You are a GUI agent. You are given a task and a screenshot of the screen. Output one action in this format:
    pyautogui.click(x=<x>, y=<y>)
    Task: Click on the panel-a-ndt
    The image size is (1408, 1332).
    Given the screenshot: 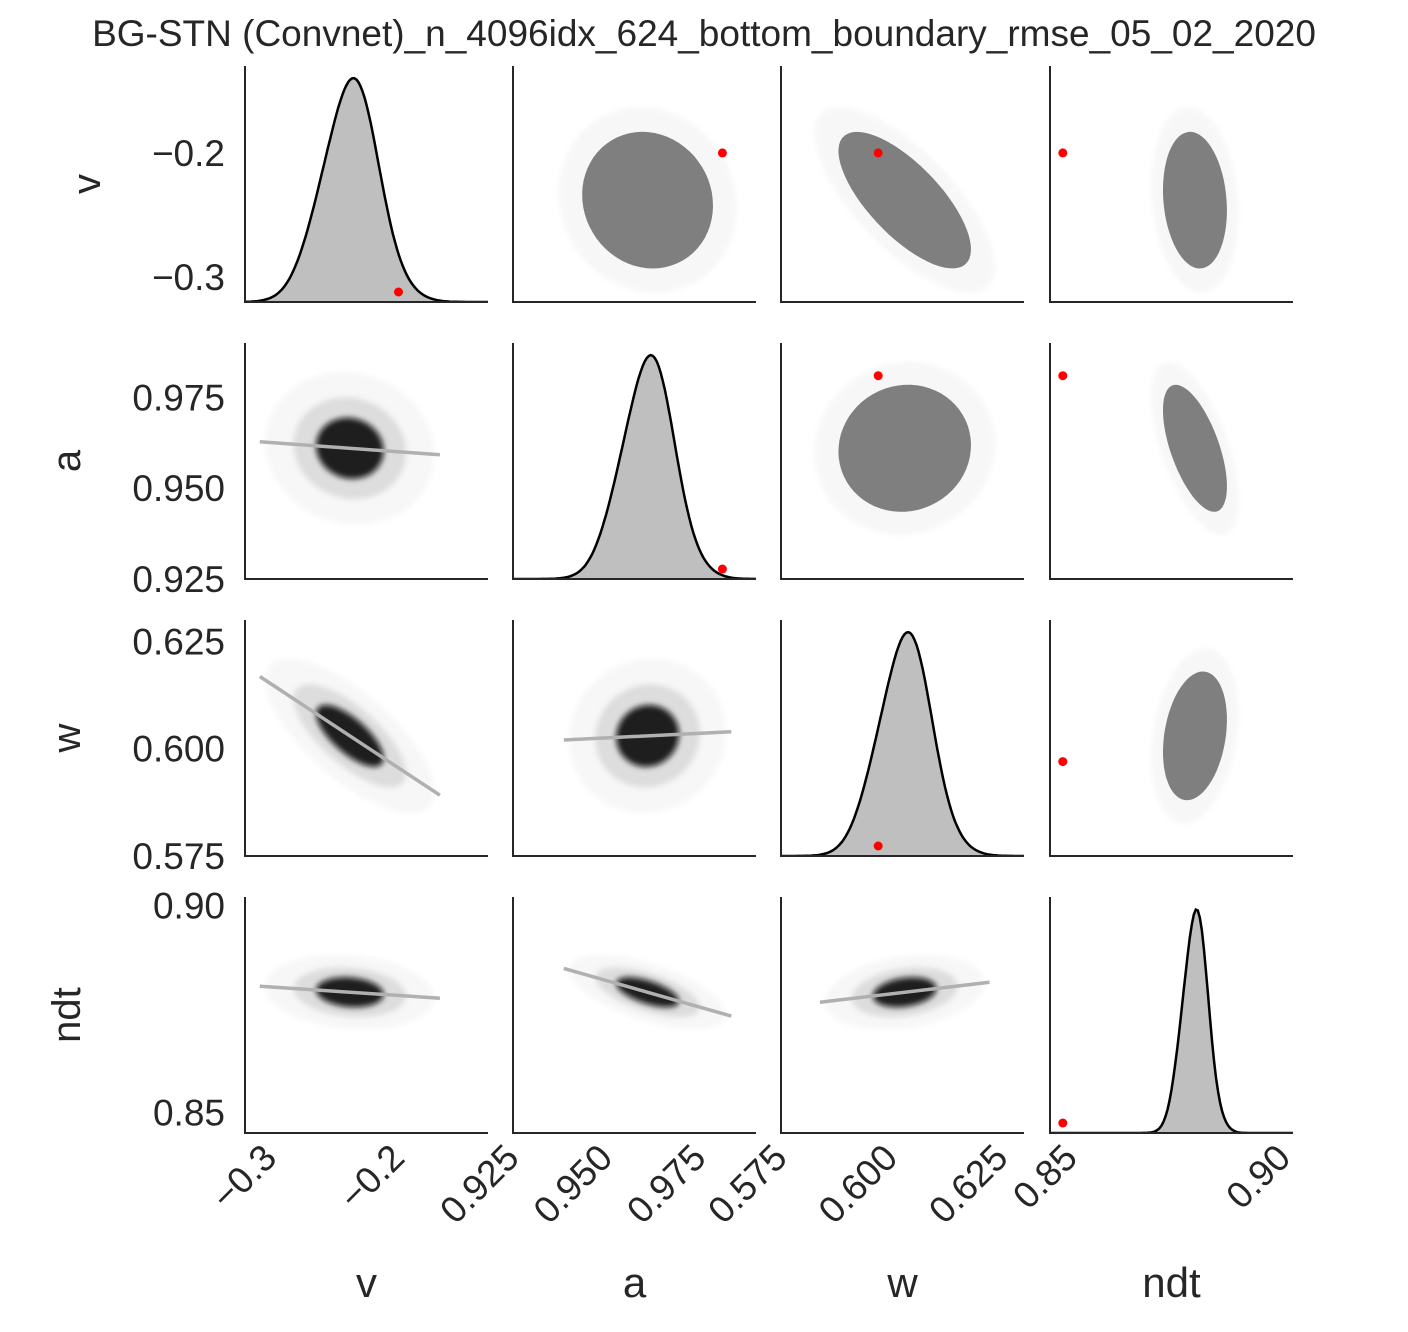 What is the action you would take?
    pyautogui.click(x=1171, y=461)
    